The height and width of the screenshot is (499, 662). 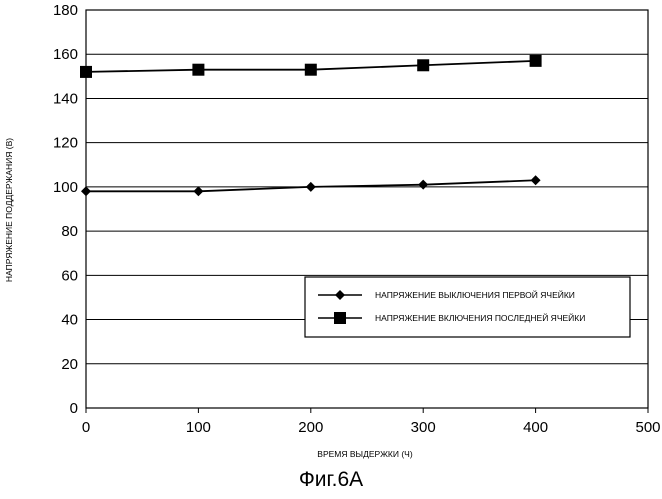 What do you see at coordinates (647, 427) in the screenshot?
I see `x-tick-label-500: 500` at bounding box center [647, 427].